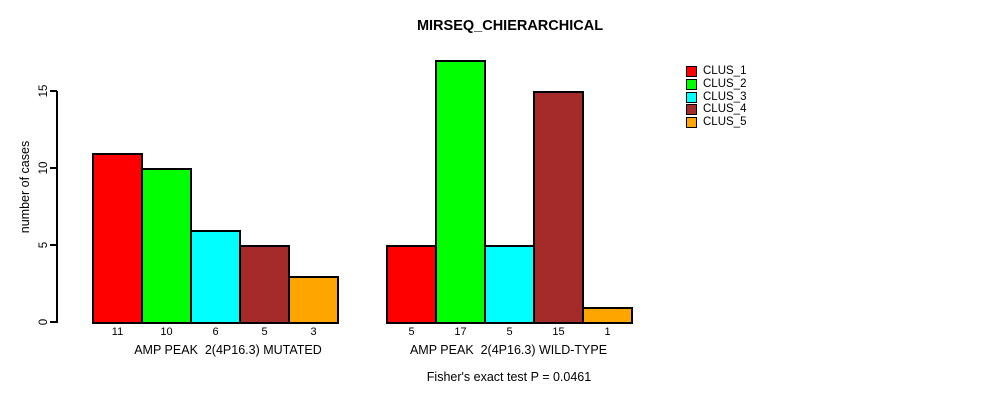 This screenshot has height=400, width=990. I want to click on y-tick-label: 10, so click(44, 168).